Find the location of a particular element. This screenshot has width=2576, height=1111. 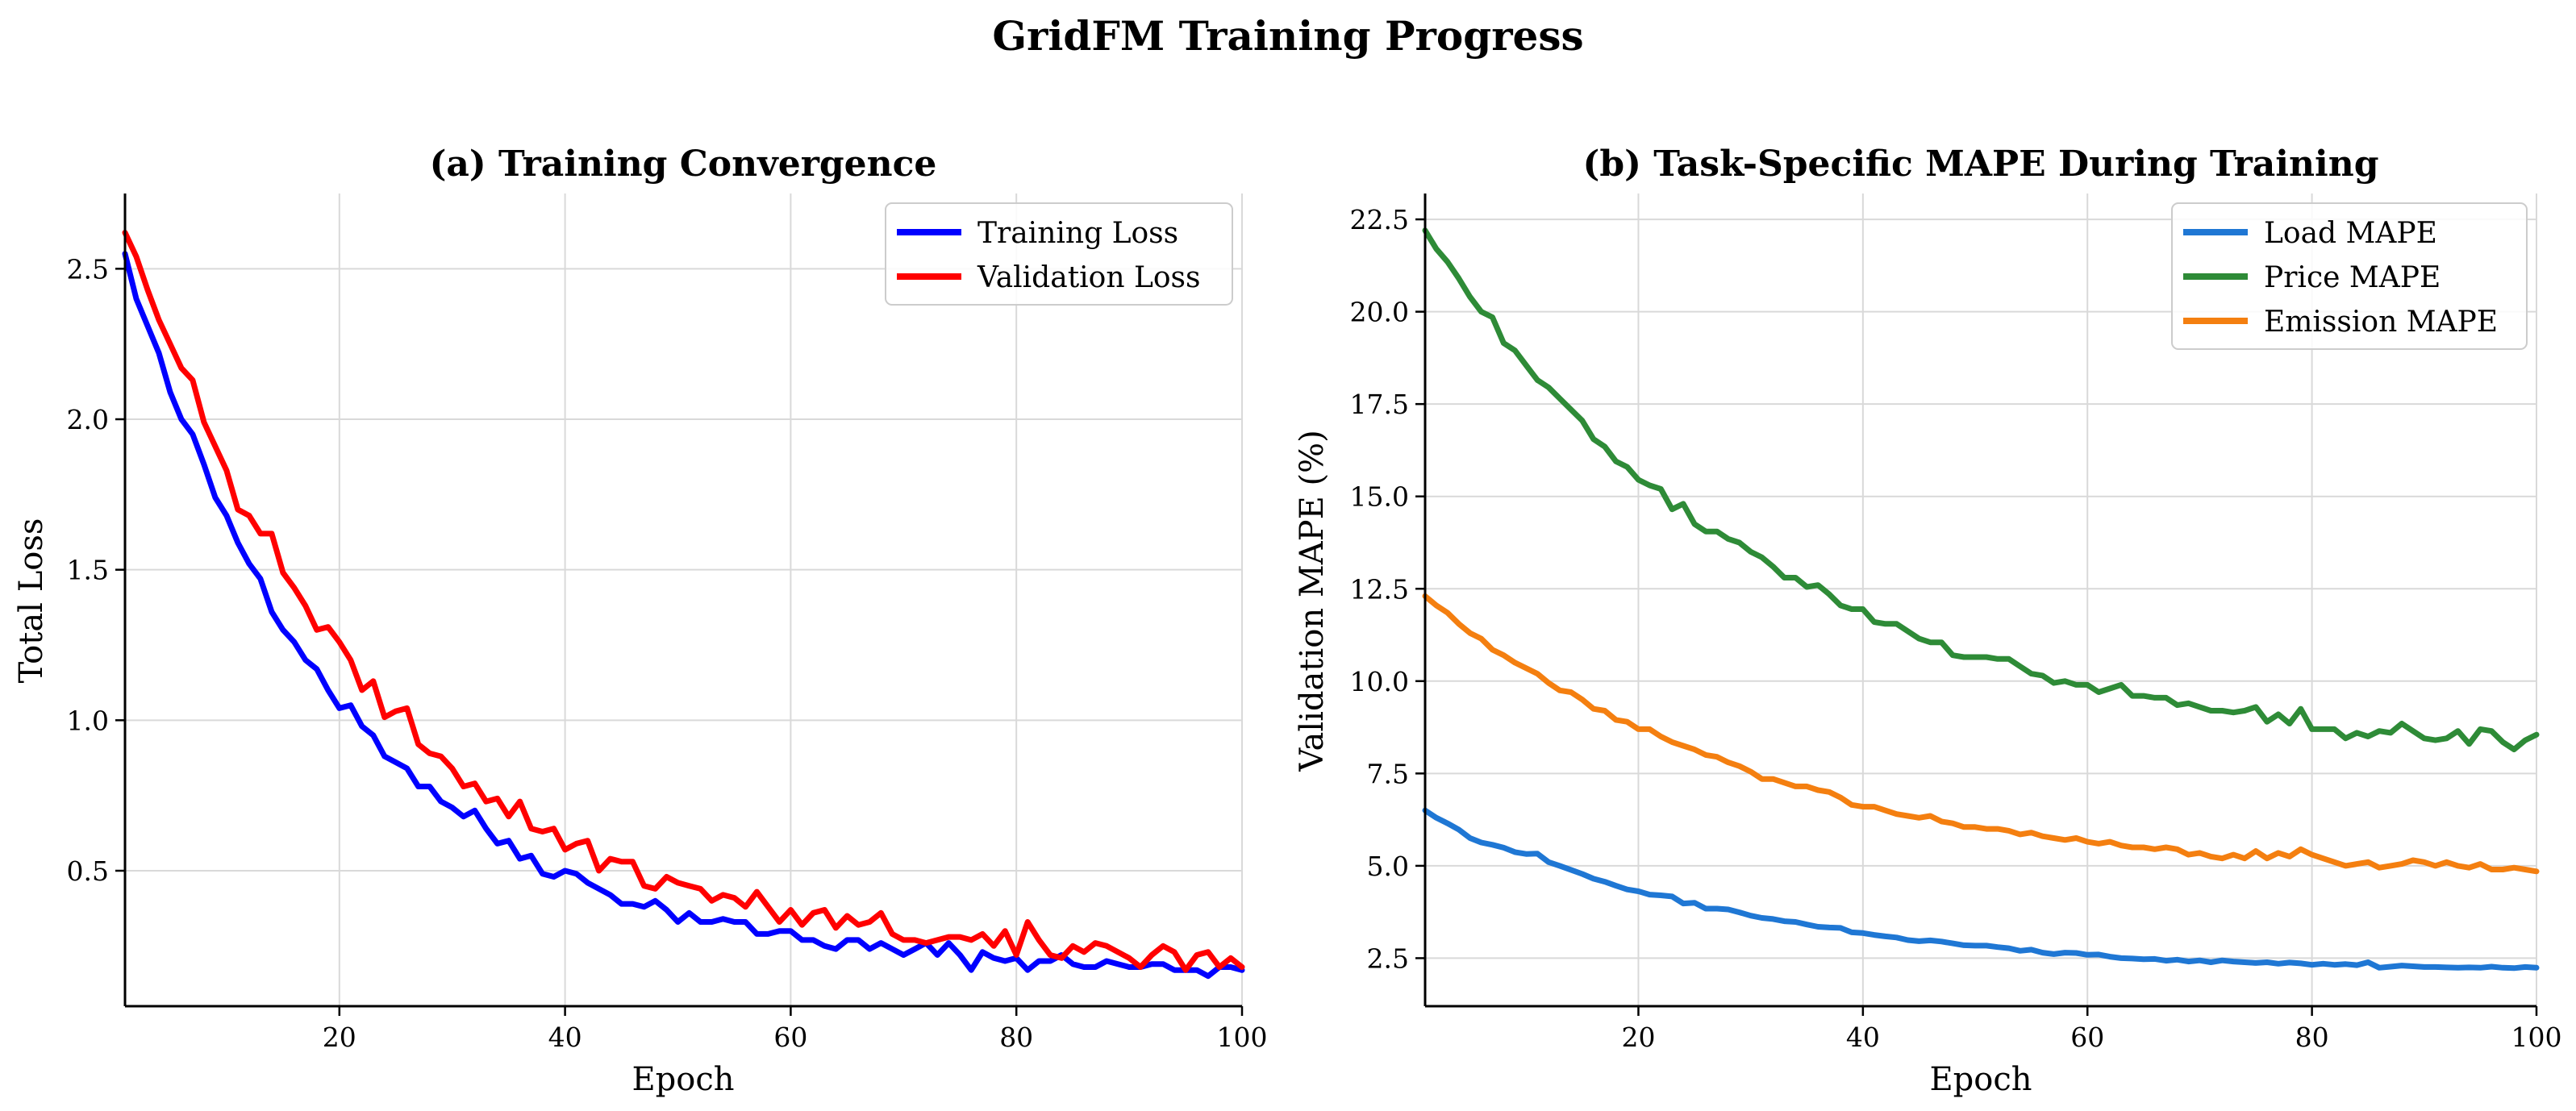

panel-b-legend-label: Load MAPE is located at coordinates (2350, 234).